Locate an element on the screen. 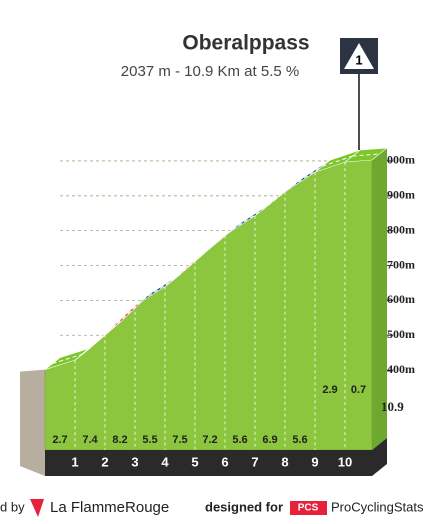 Image resolution: width=435 pixels, height=524 pixels. gradient-label: 8.2 is located at coordinates (119, 440).